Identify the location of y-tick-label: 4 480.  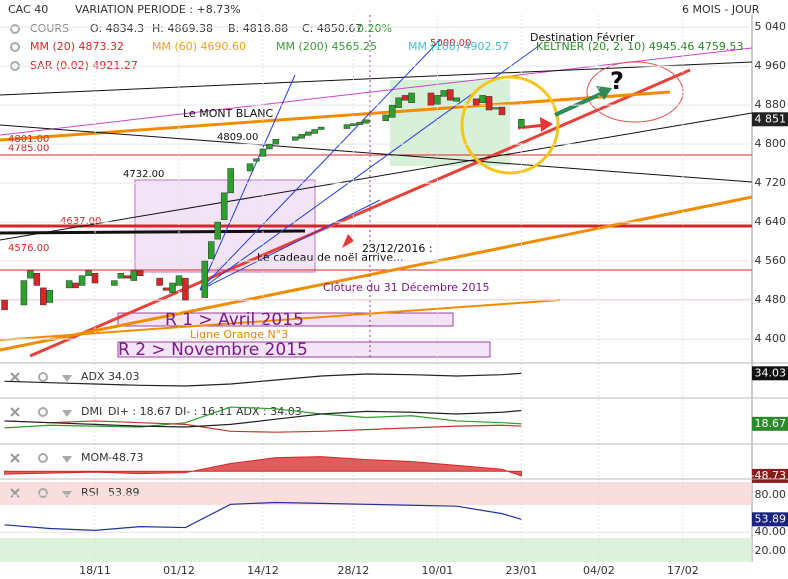
(771, 299).